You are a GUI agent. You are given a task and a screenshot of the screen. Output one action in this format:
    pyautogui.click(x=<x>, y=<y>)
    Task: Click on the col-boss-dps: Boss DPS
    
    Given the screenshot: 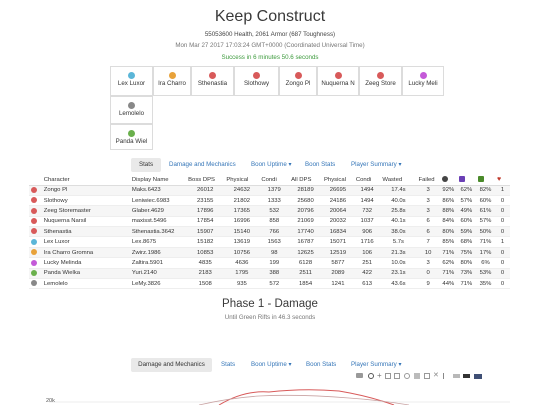 What is the action you would take?
    pyautogui.click(x=205, y=180)
    